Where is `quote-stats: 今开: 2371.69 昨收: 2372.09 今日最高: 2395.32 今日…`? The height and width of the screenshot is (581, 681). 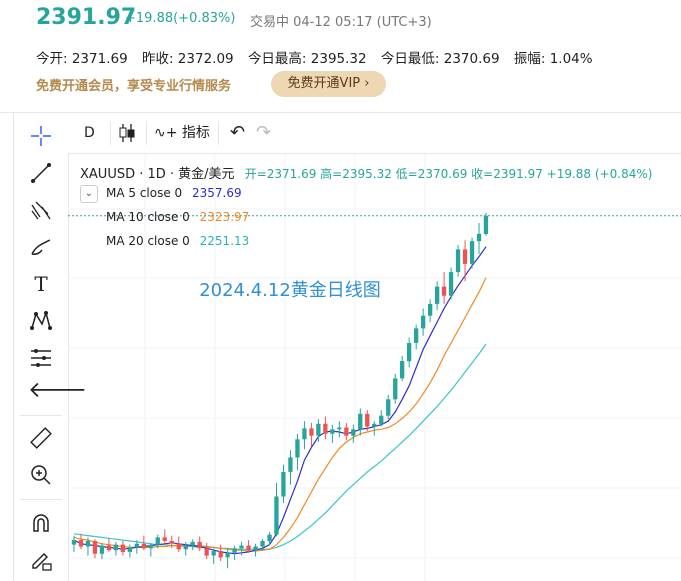 quote-stats: 今开: 2371.69 昨收: 2372.09 今日最高: 2395.32 今日… is located at coordinates (319, 57).